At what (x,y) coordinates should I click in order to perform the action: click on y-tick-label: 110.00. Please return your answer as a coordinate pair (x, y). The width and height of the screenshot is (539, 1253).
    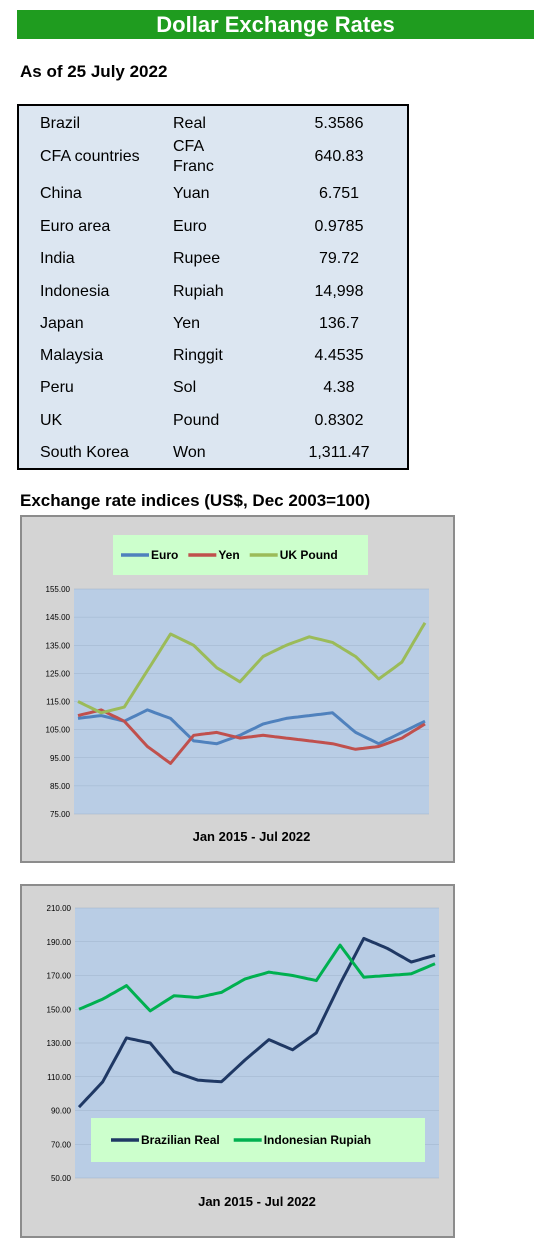
    Looking at the image, I should click on (59, 1077).